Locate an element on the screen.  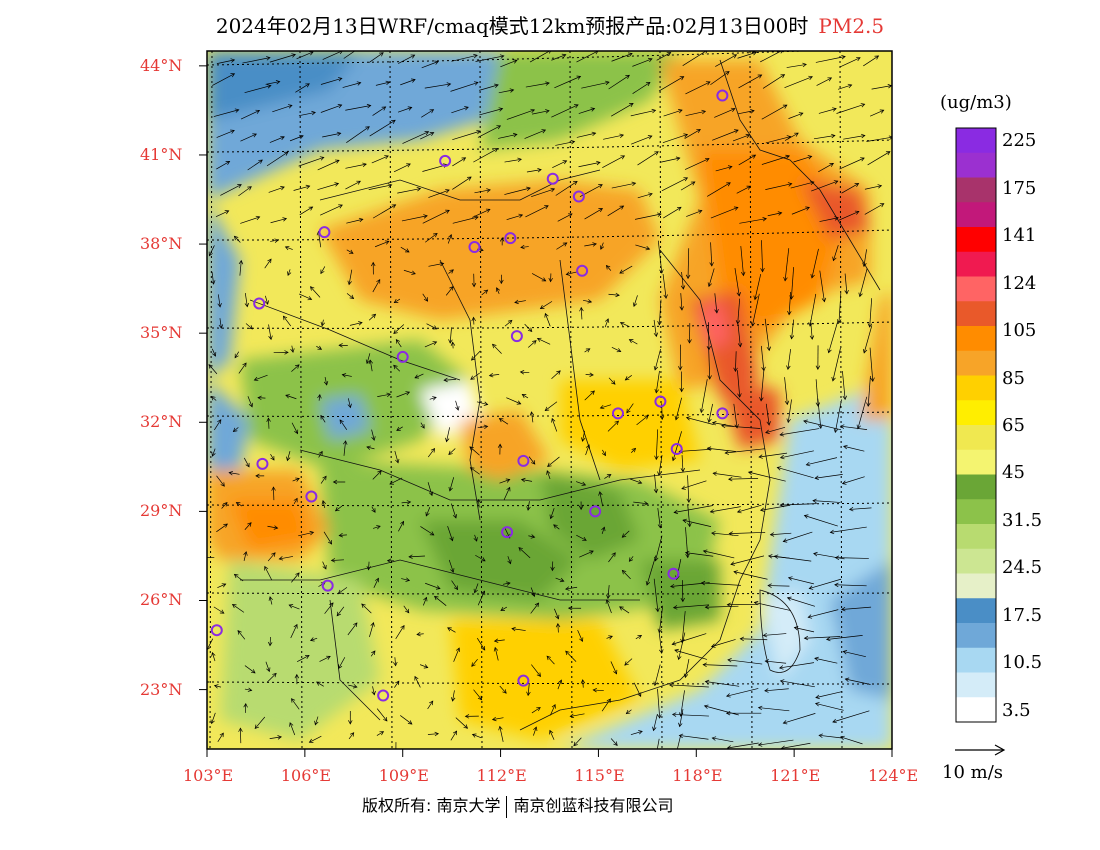
lon-label: 106°E is located at coordinates (306, 775).